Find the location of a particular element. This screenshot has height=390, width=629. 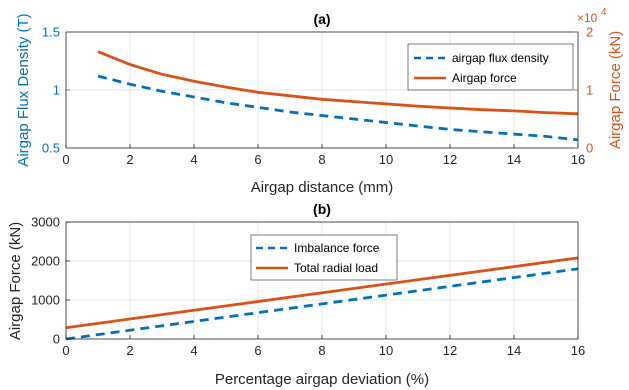

legend-box-a is located at coordinates (490, 67).